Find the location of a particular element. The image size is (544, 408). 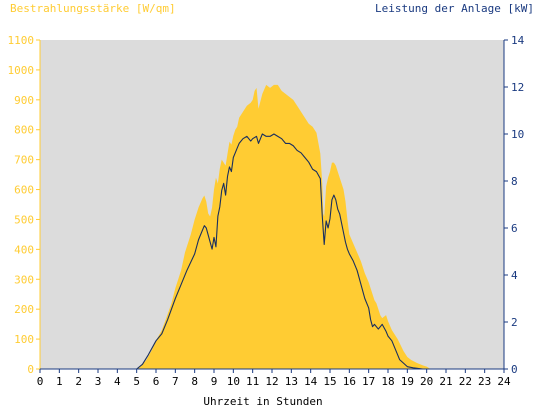

x-tick-label: 0 is located at coordinates (40, 381).